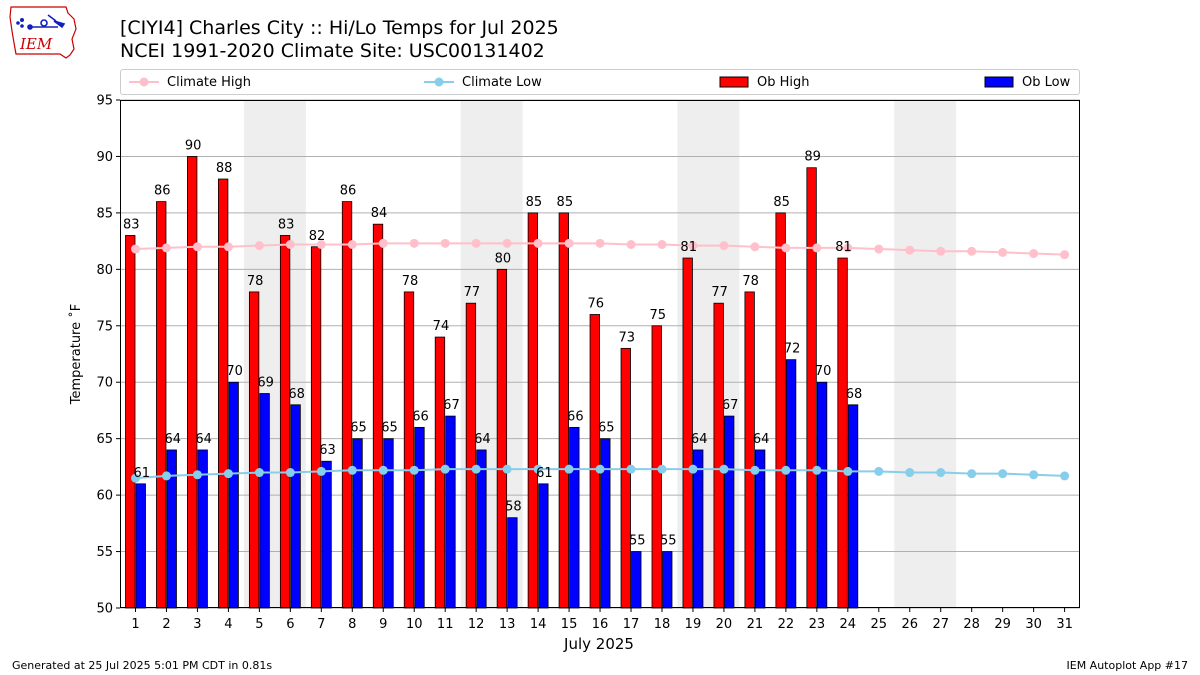 This screenshot has height=675, width=1200. Describe the element at coordinates (909, 624) in the screenshot. I see `x-tick-label: 26` at that location.